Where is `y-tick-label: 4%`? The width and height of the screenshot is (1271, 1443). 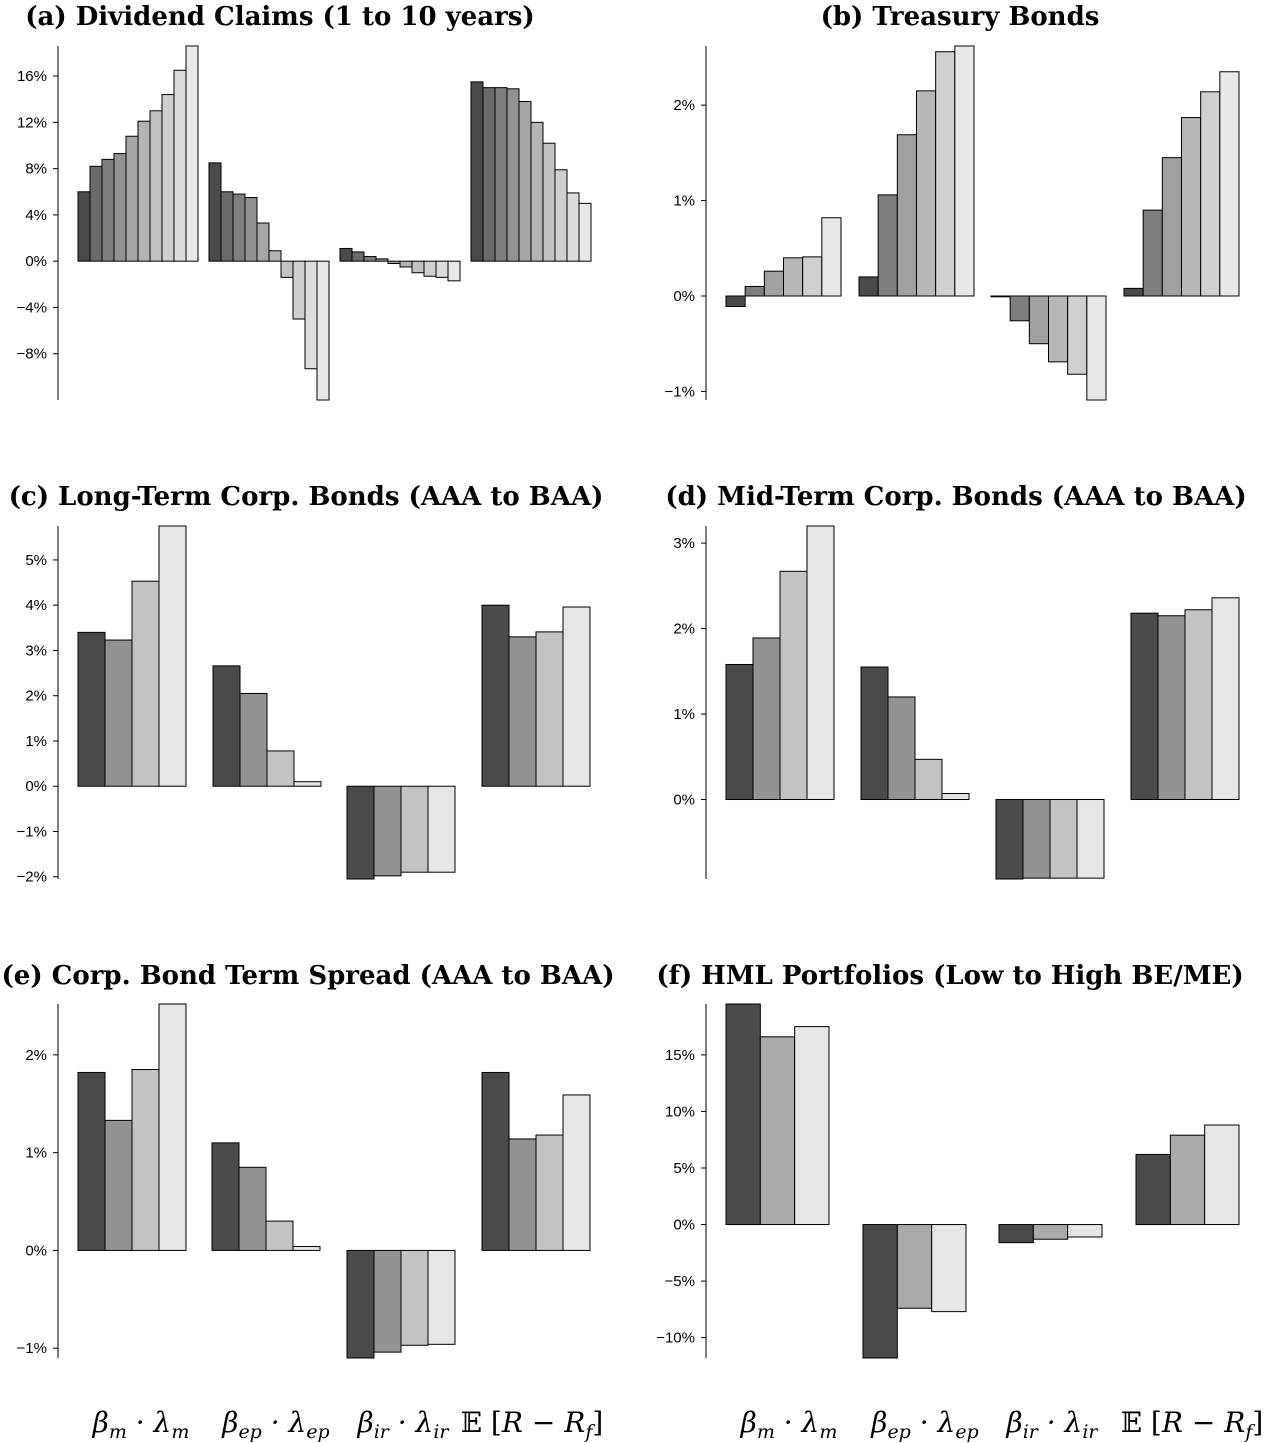
y-tick-label: 4% is located at coordinates (36, 605).